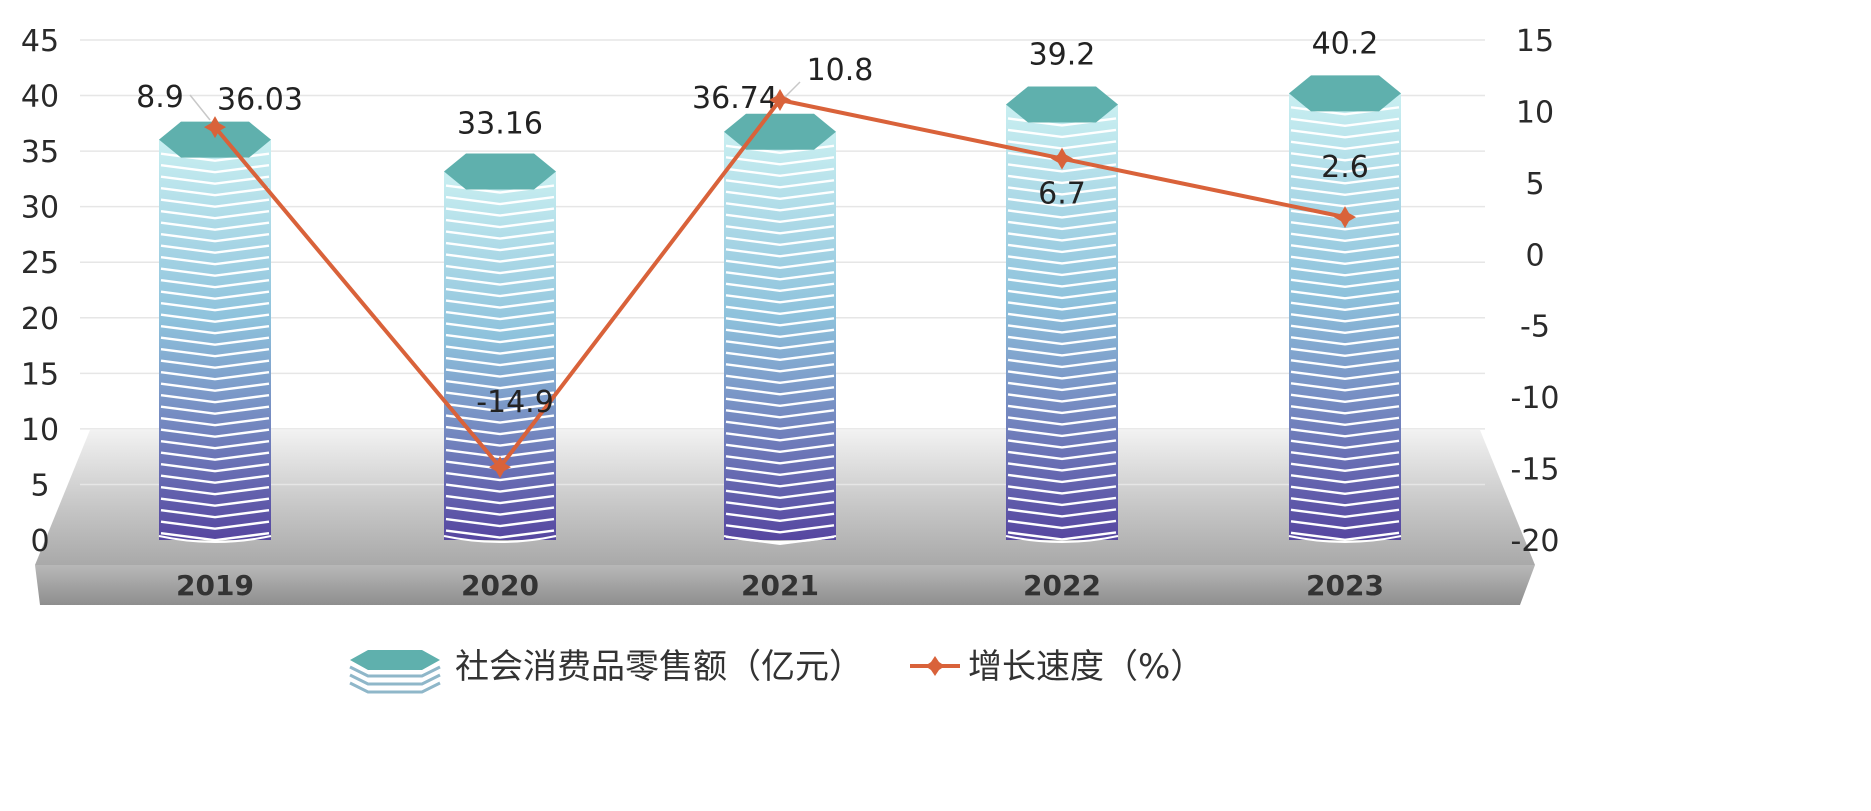  Describe the element at coordinates (39, 541) in the screenshot. I see `y-left-tick-label: 0` at that location.